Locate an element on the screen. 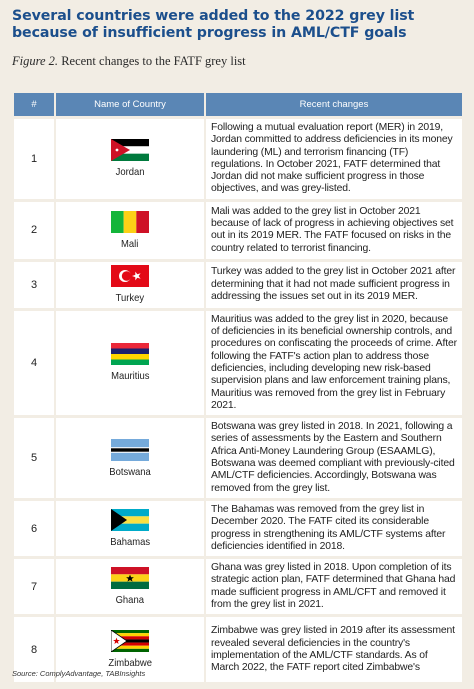  figure-label: Figure 2. is located at coordinates (35, 61).